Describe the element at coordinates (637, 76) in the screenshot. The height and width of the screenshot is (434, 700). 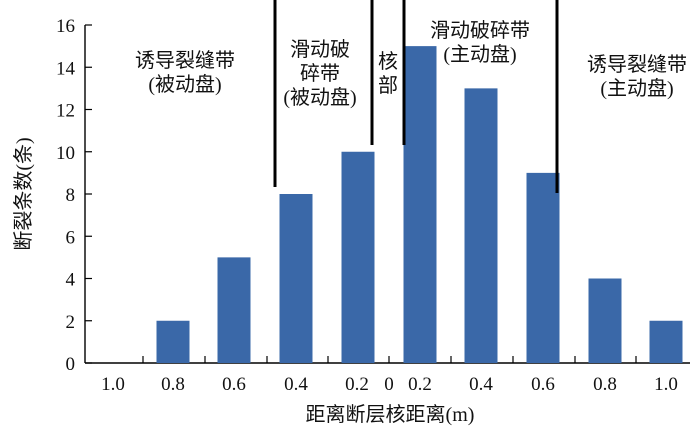
I see `zone-label: 诱导裂缝带(主动盘)` at that location.